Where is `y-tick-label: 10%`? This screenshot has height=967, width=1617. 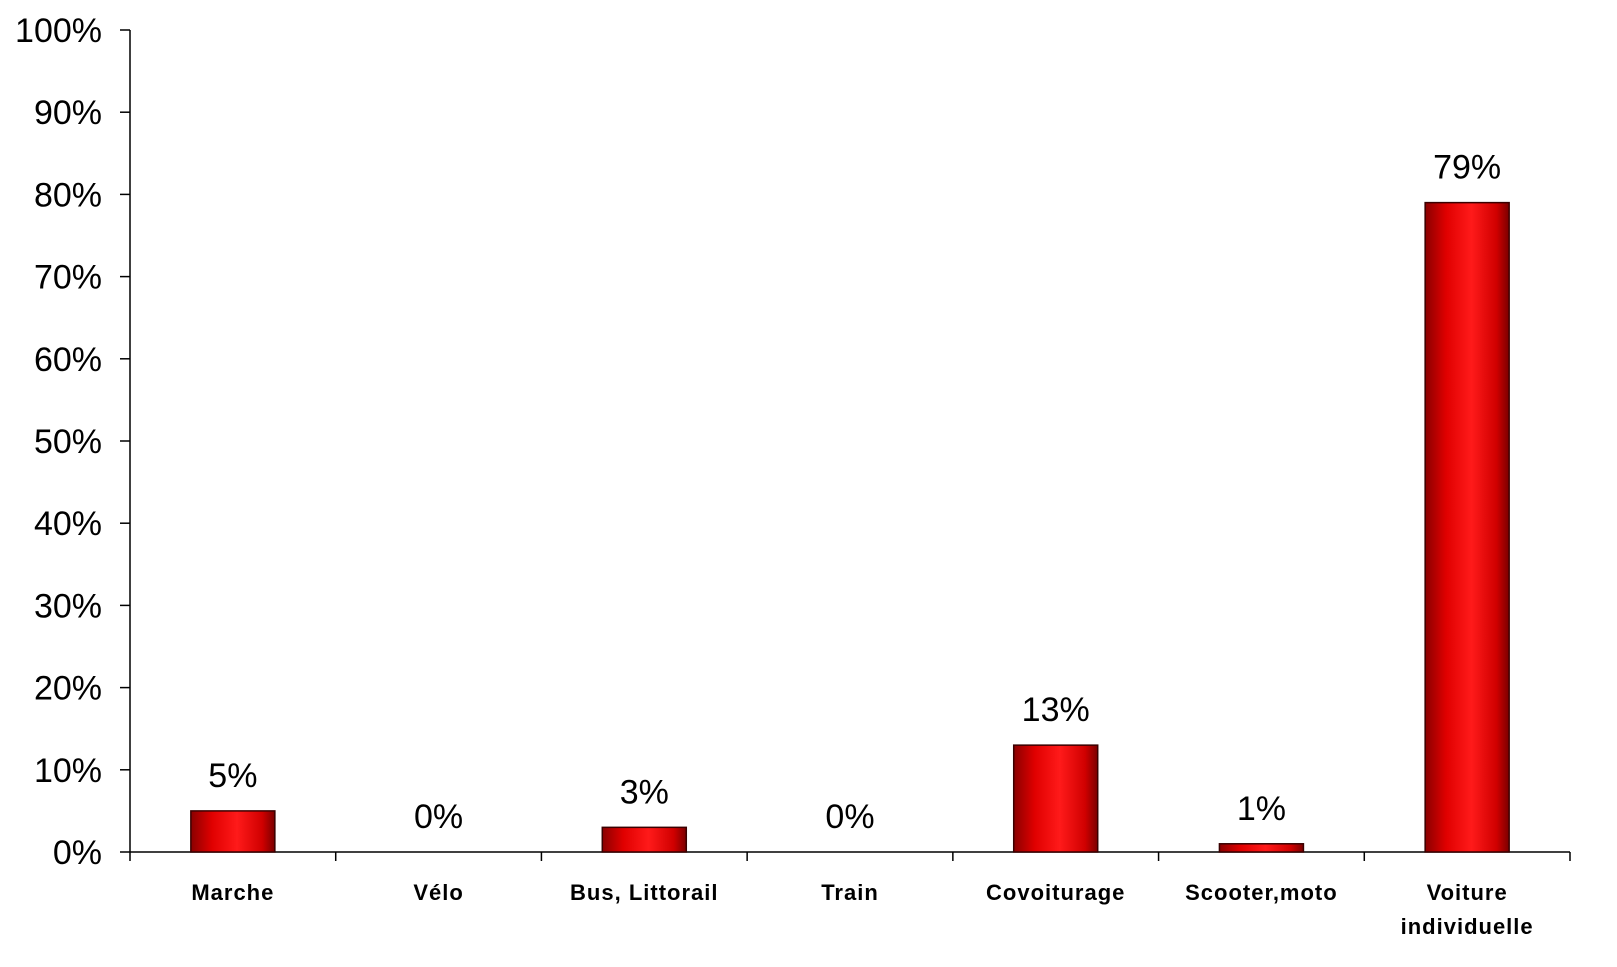
y-tick-label: 10% is located at coordinates (68, 771).